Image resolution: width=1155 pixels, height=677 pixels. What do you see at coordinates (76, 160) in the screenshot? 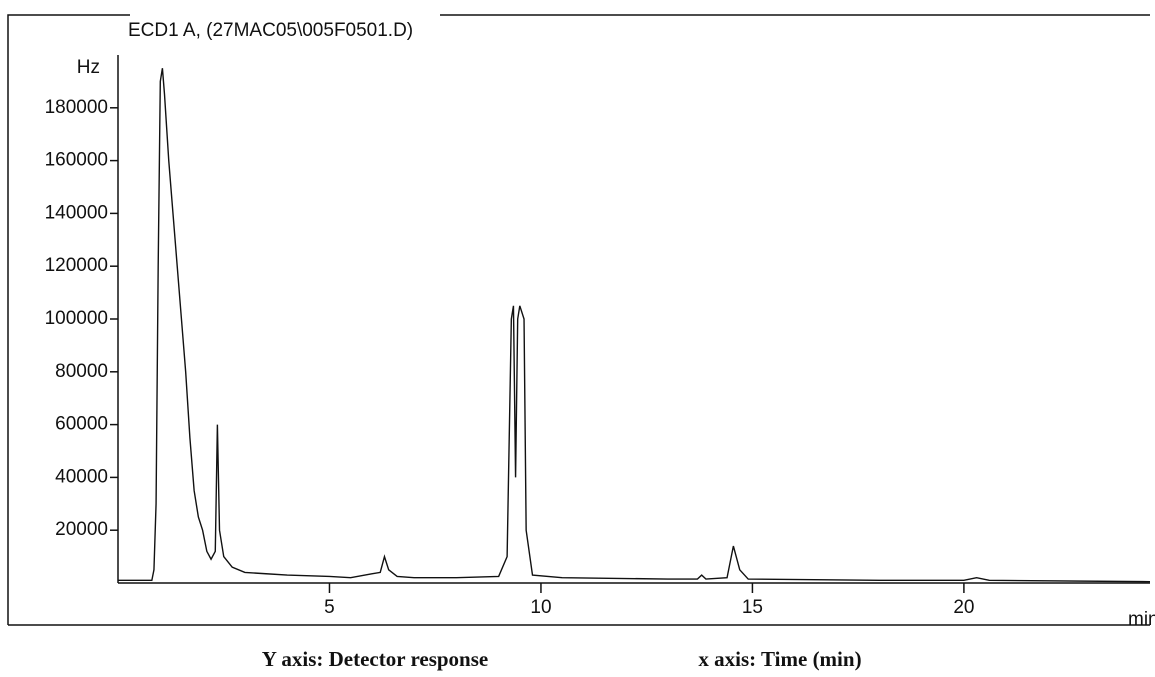
I see `y-tick-label: 160000` at bounding box center [76, 160].